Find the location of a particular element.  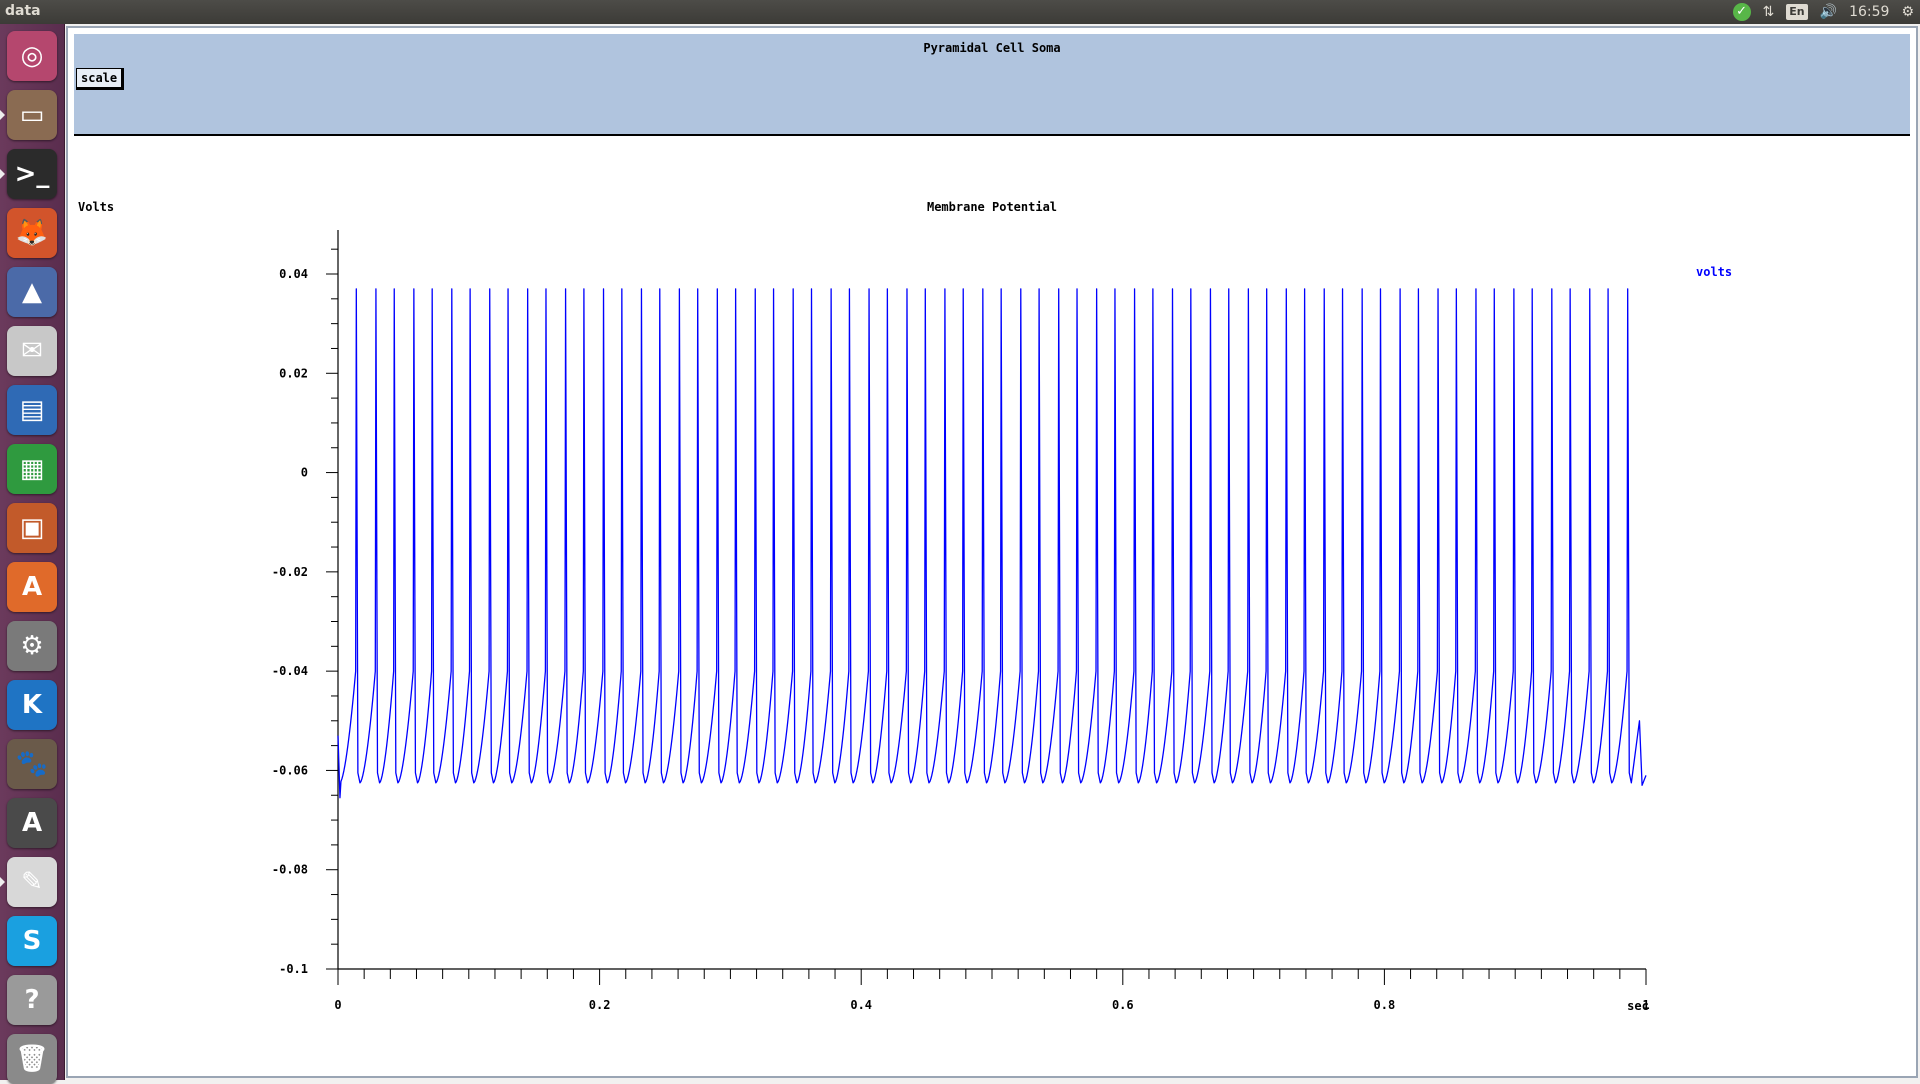

y-tick-label: -0.02 is located at coordinates (290, 572).